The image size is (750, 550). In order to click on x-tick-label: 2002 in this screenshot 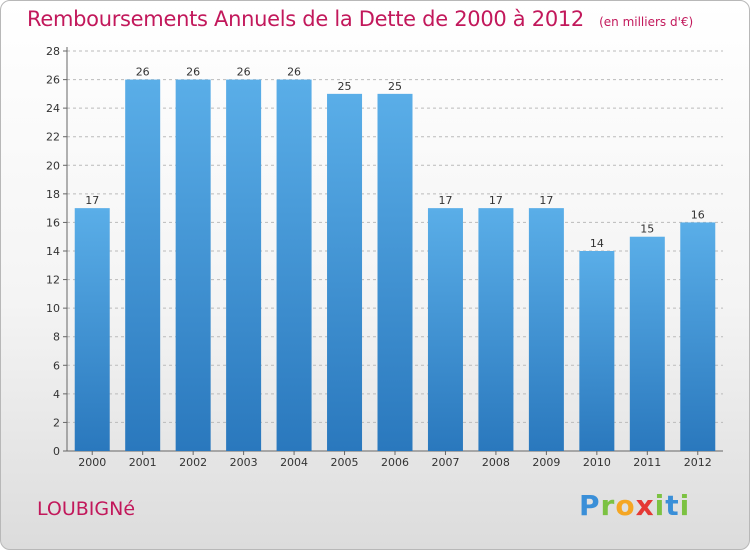, I will do `click(193, 462)`.